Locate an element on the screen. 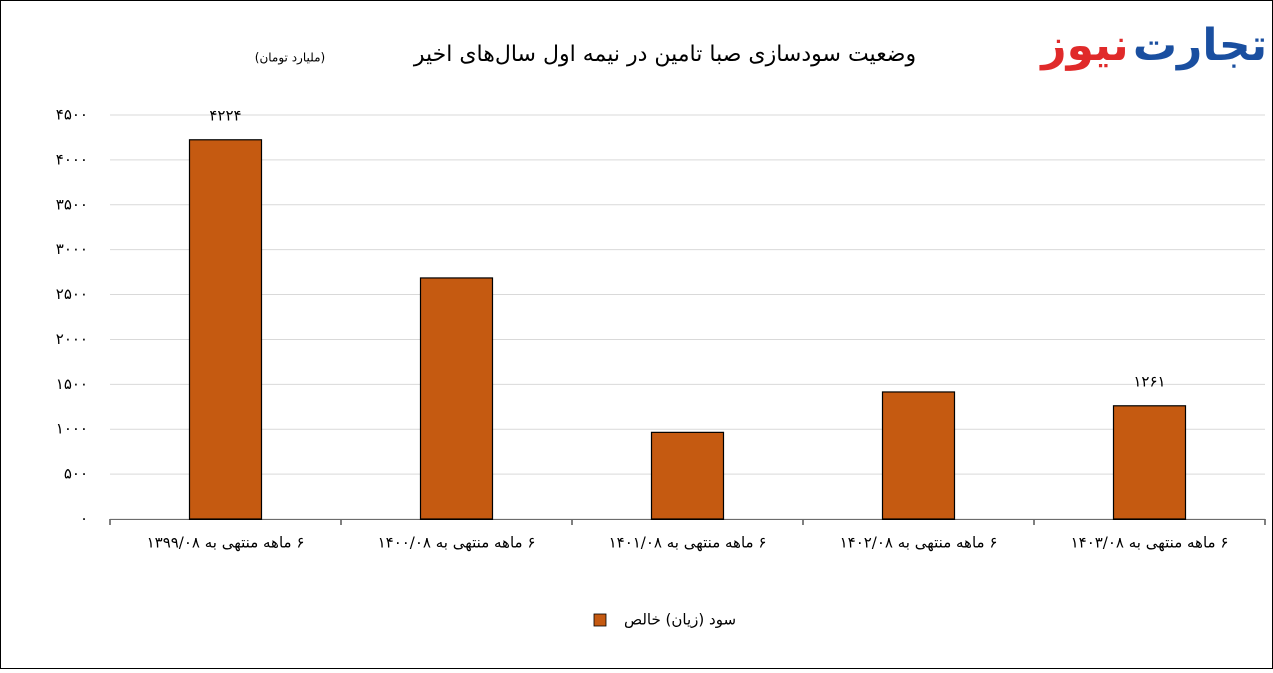 This screenshot has width=1273, height=673. logo-first: تجارت is located at coordinates (1200, 45).